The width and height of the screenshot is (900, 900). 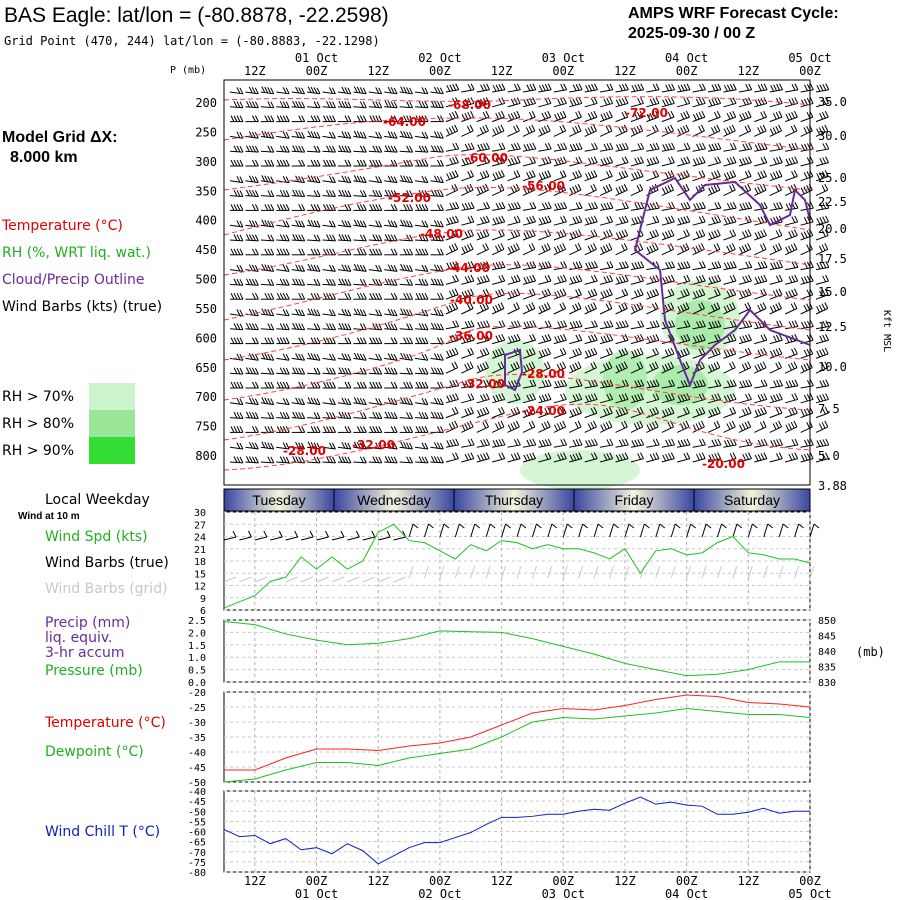 I want to click on bottom-hour-tick: 12Z, so click(x=748, y=881).